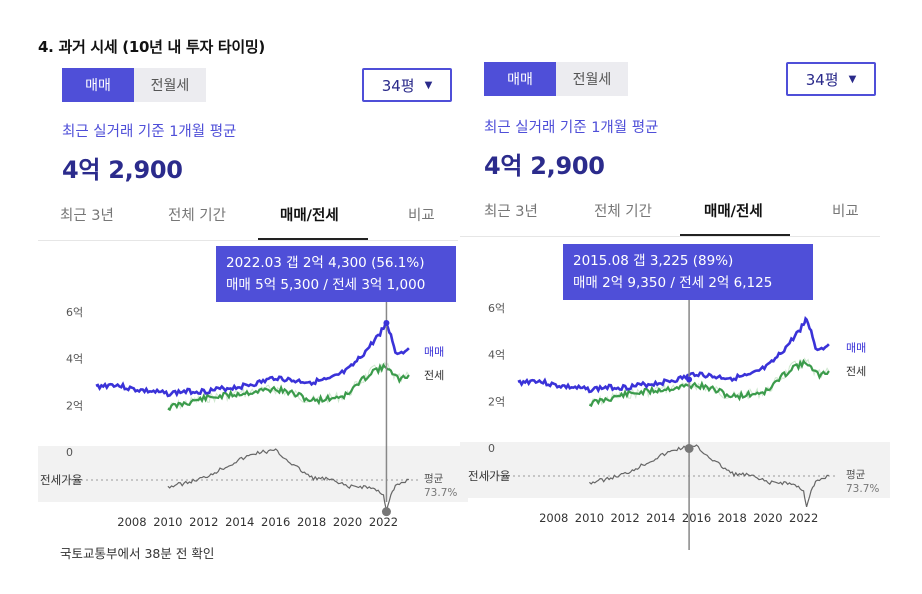 This screenshot has height=594, width=922. I want to click on tooltip-price-line: 매매 5억 5,300 / 전세 3억 1,000, so click(326, 285).